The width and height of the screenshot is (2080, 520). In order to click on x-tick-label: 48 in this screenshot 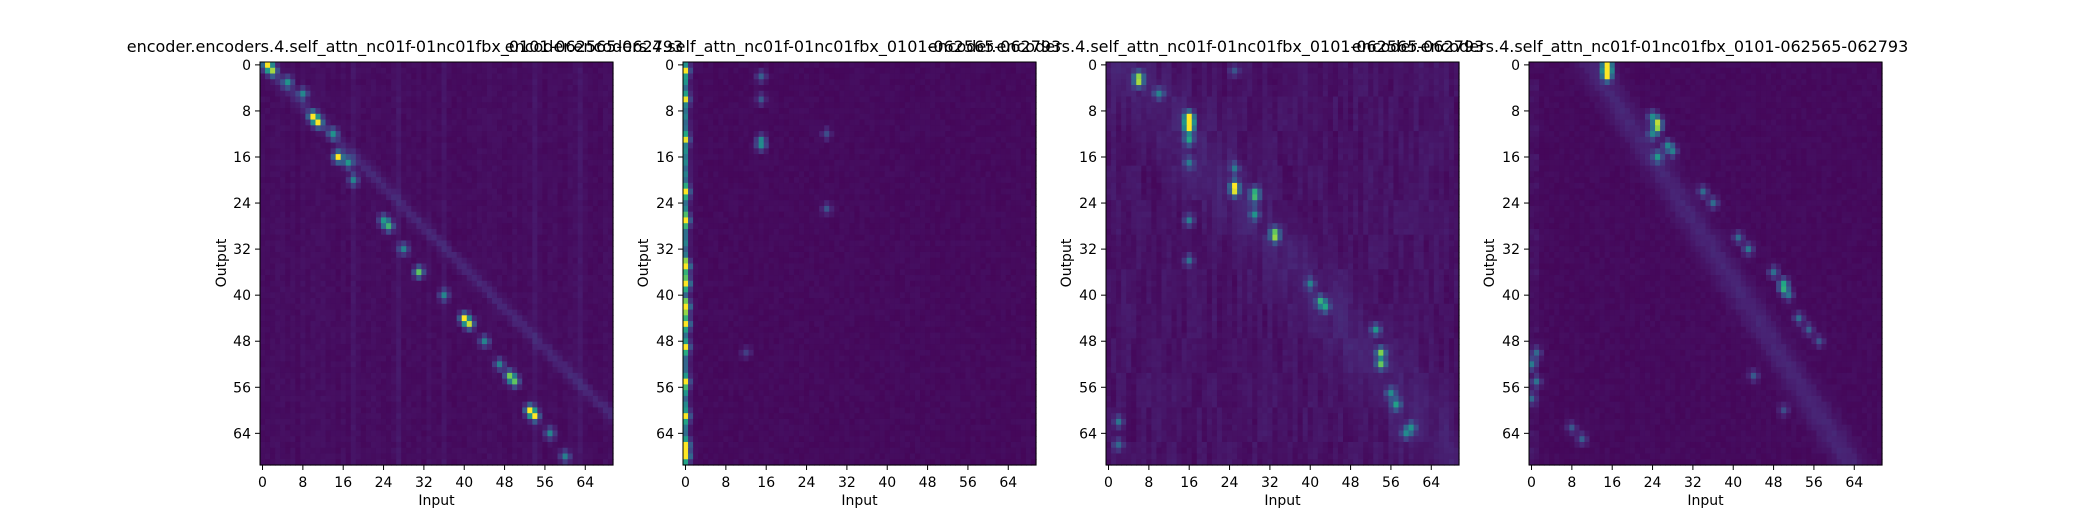, I will do `click(505, 483)`.